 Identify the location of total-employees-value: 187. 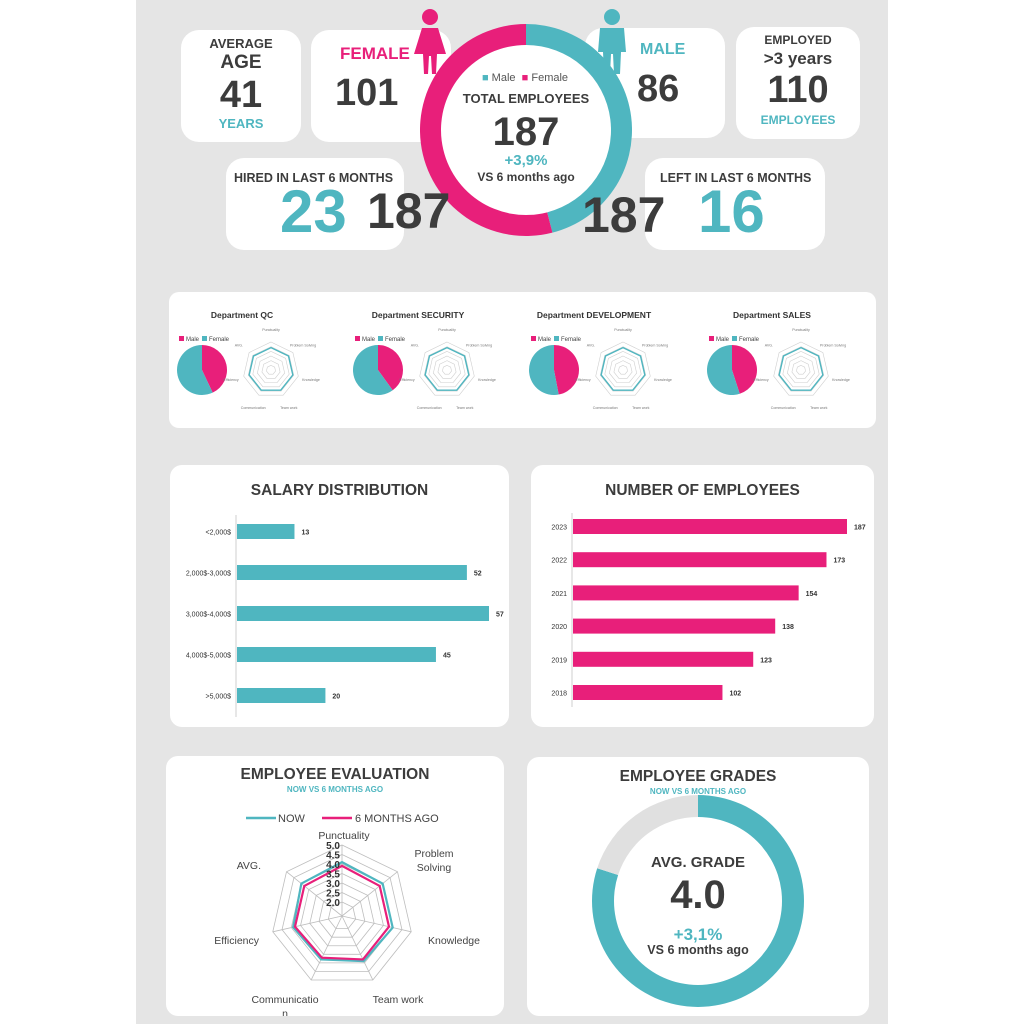
(526, 132).